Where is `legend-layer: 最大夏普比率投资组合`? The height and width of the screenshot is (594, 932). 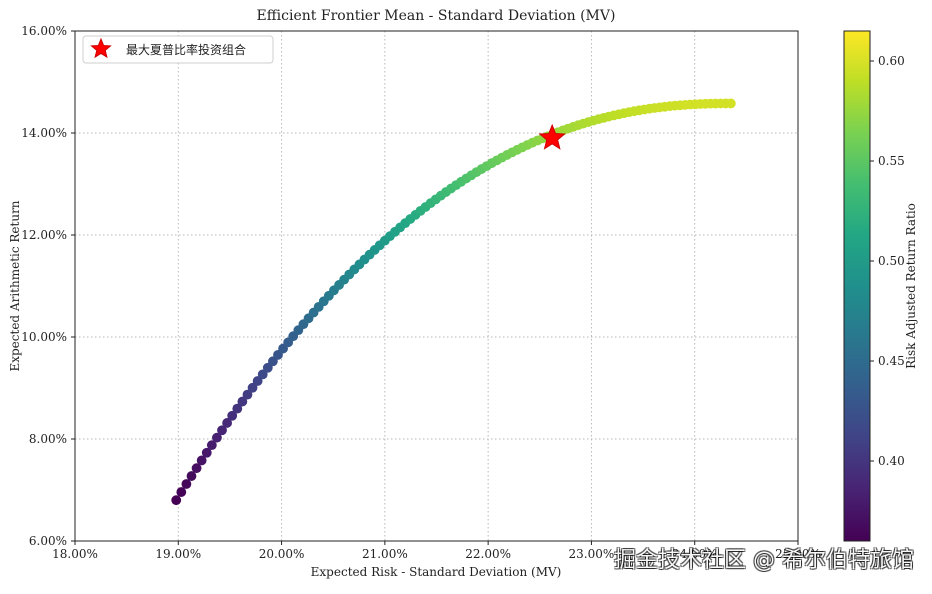
legend-layer: 最大夏普比率投资组合 is located at coordinates (178, 49).